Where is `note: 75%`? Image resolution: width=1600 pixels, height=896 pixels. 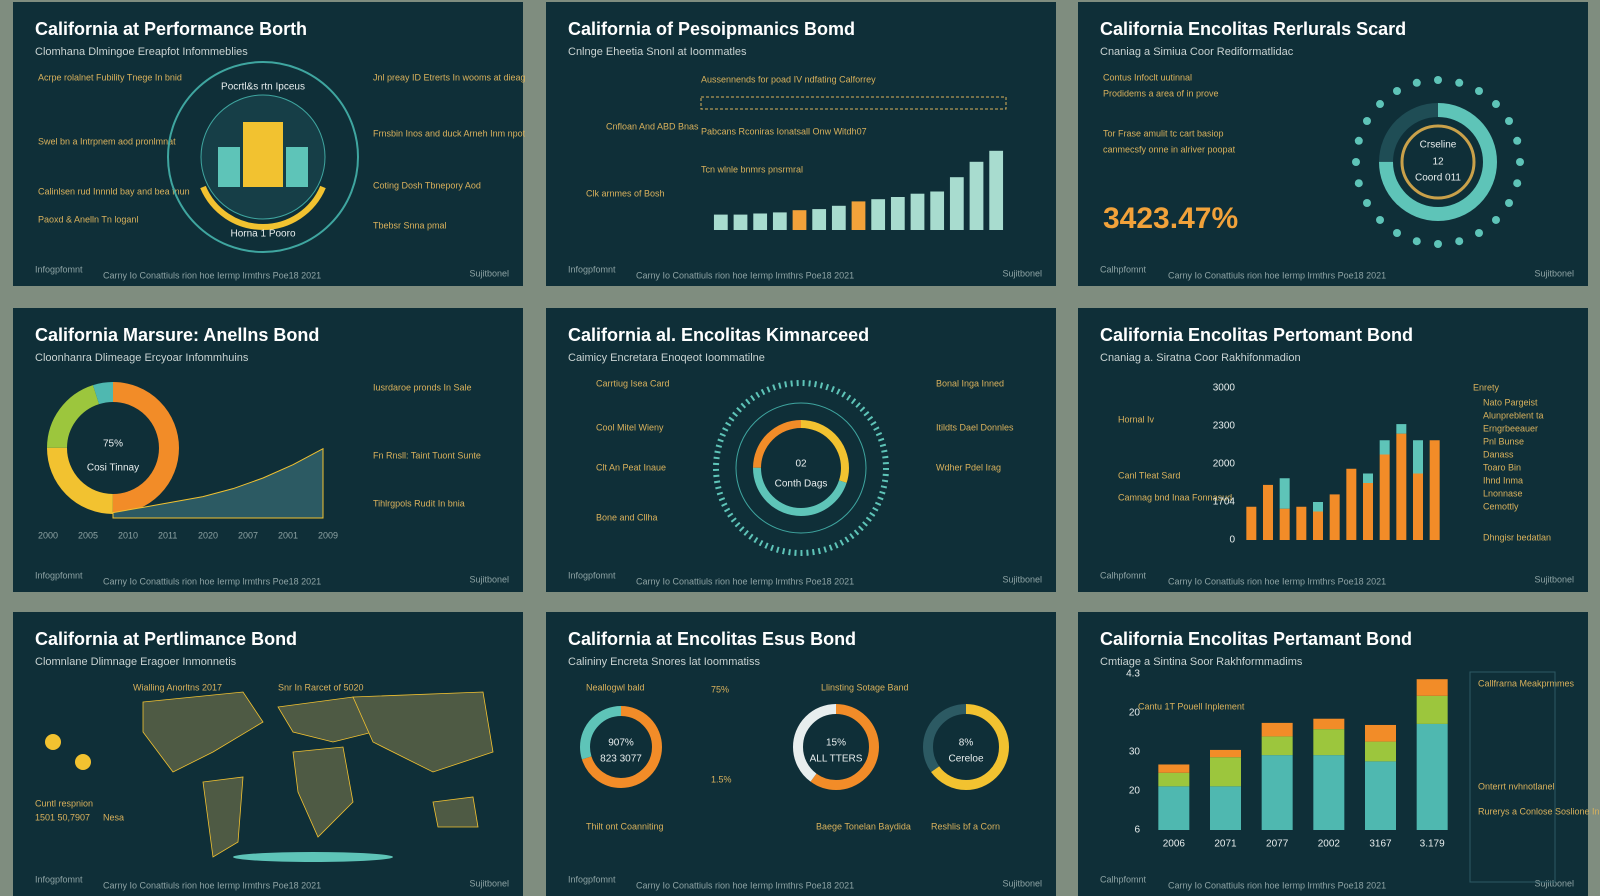 note: 75% is located at coordinates (720, 689).